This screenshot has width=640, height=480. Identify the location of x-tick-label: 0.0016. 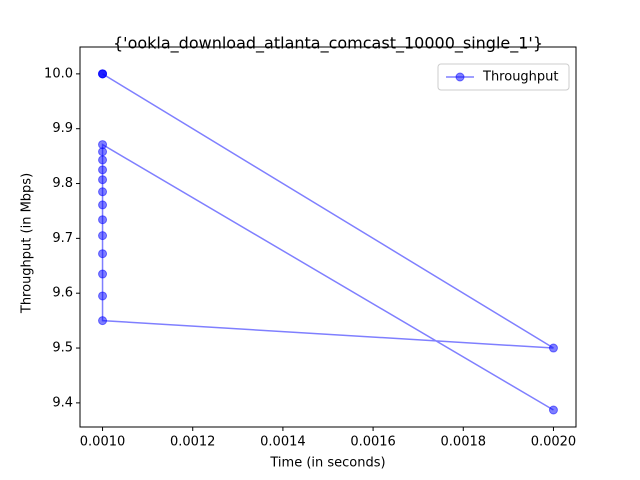
(373, 442).